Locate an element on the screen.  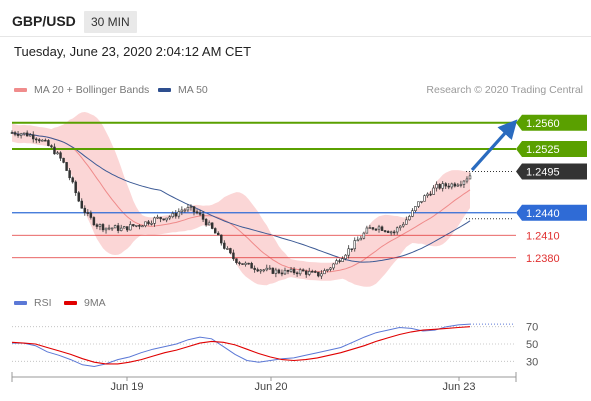
level-tag-text: 1.2440 is located at coordinates (543, 214).